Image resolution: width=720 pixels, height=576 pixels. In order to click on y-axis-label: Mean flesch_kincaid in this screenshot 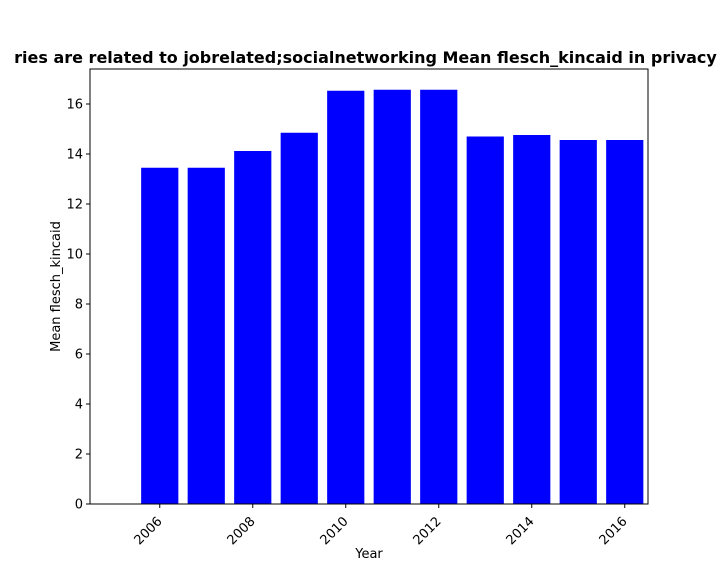, I will do `click(56, 286)`.